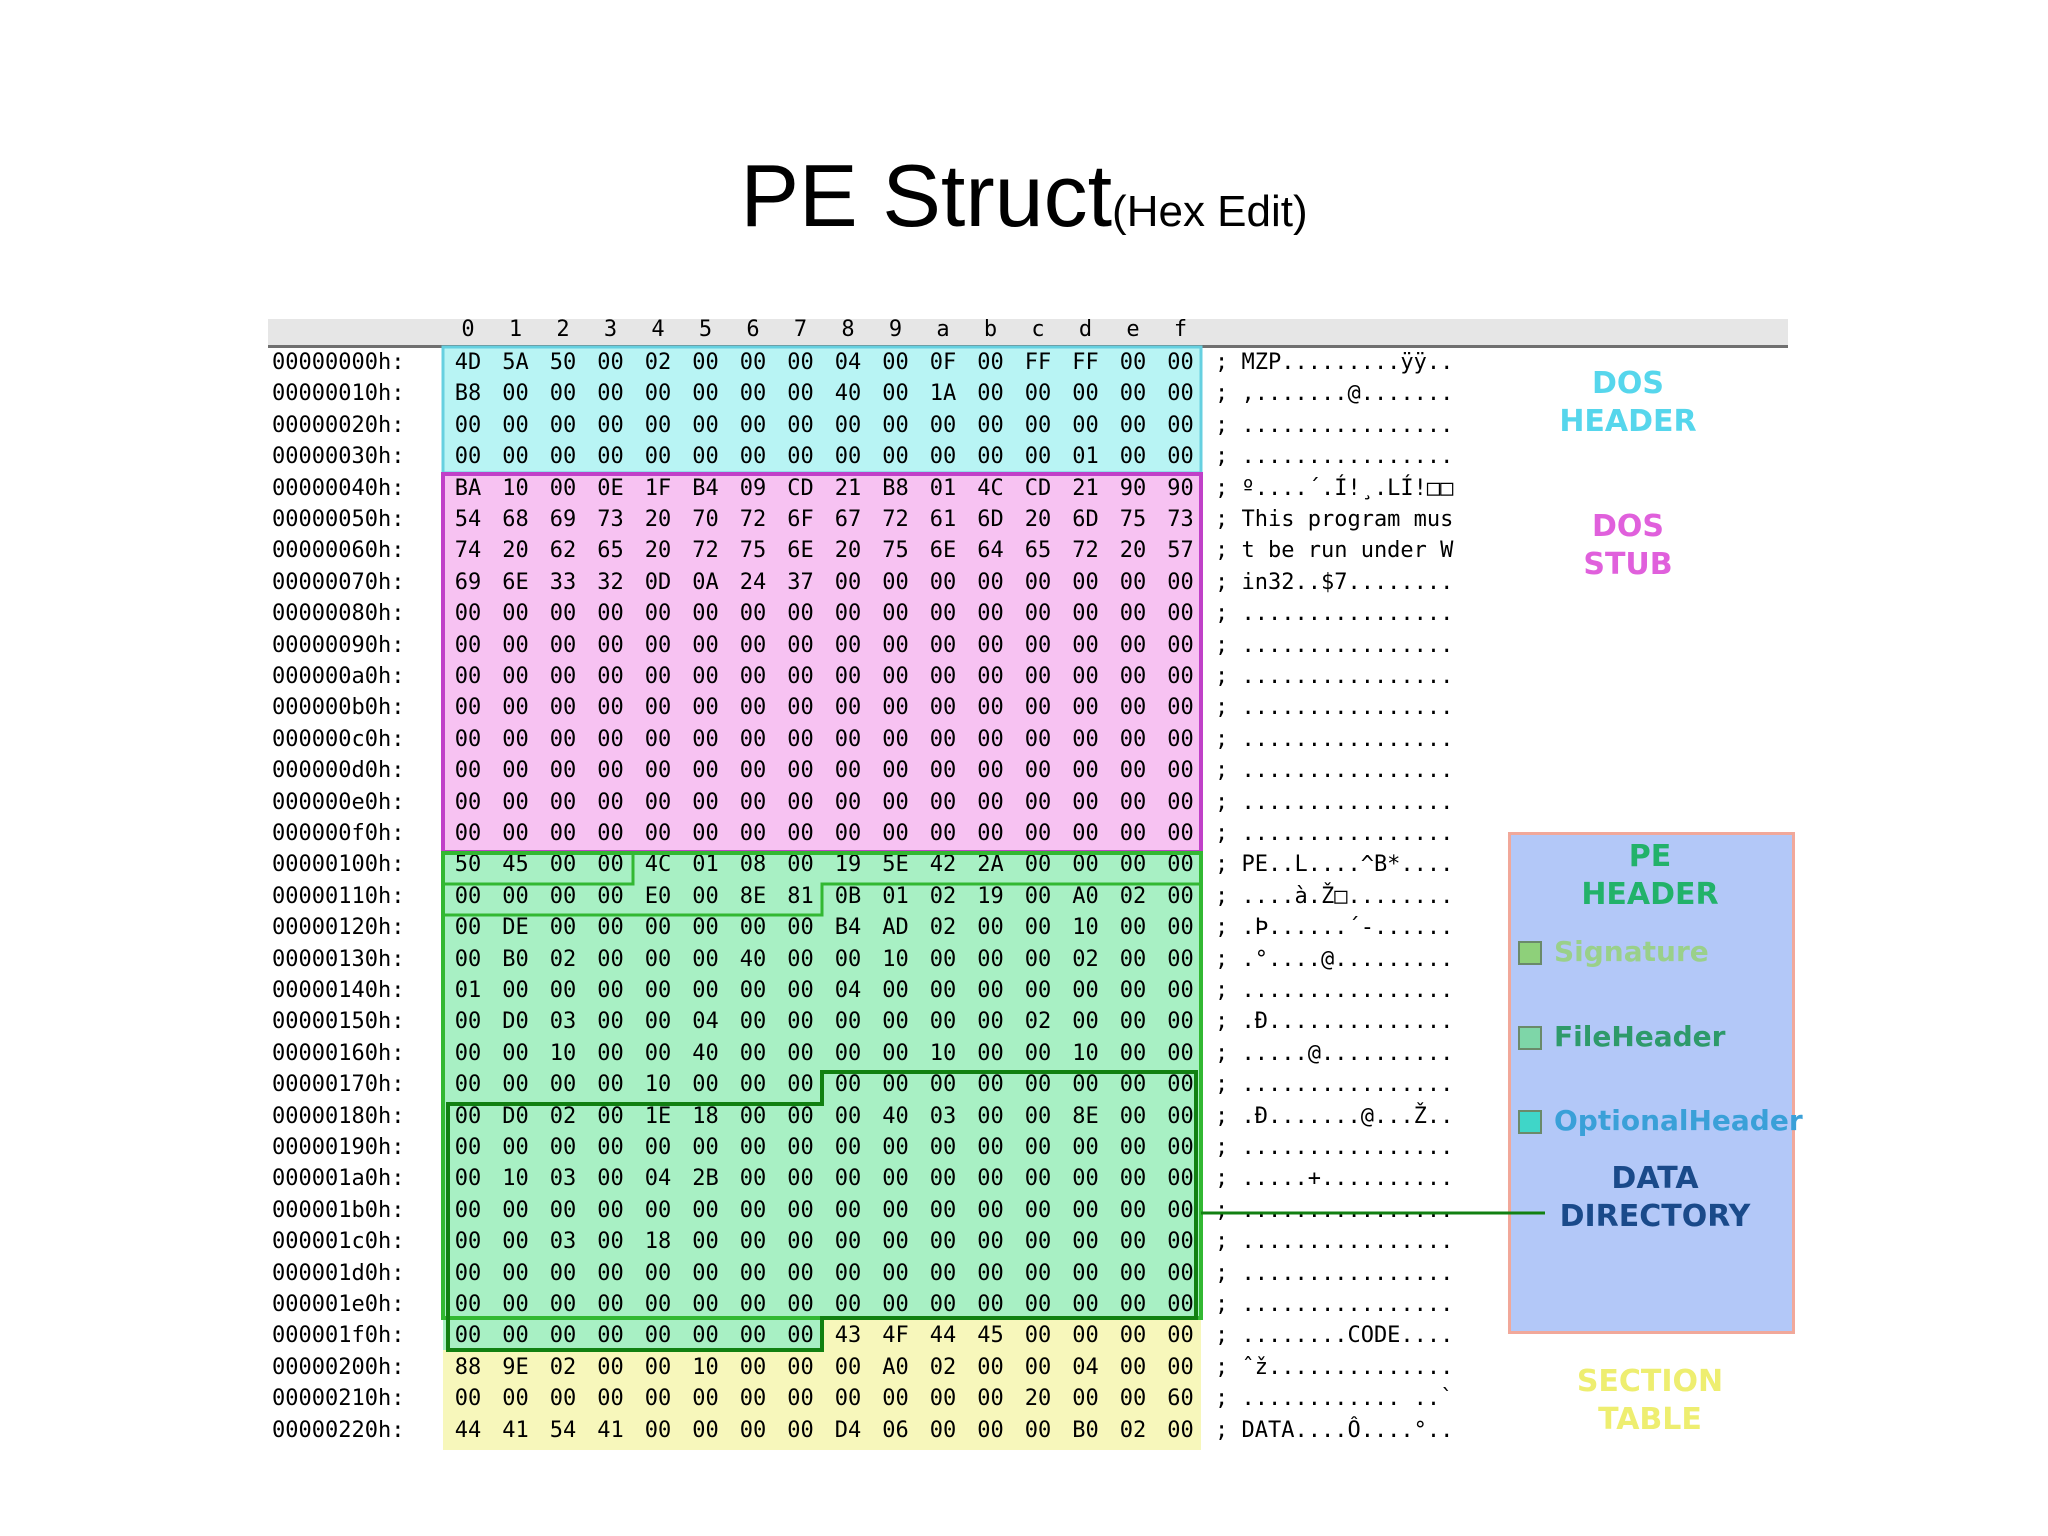 The height and width of the screenshot is (1536, 2048). Describe the element at coordinates (895, 1430) in the screenshot. I see `hex-byte: 06` at that location.